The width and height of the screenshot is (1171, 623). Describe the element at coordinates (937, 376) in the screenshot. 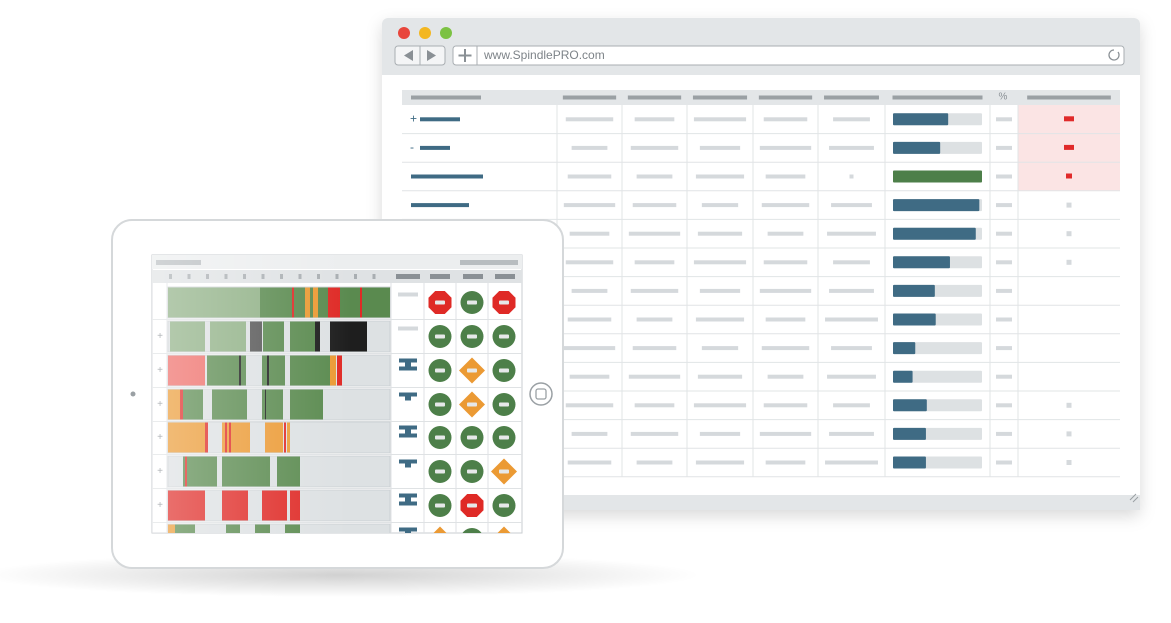

I see `progress-track` at that location.